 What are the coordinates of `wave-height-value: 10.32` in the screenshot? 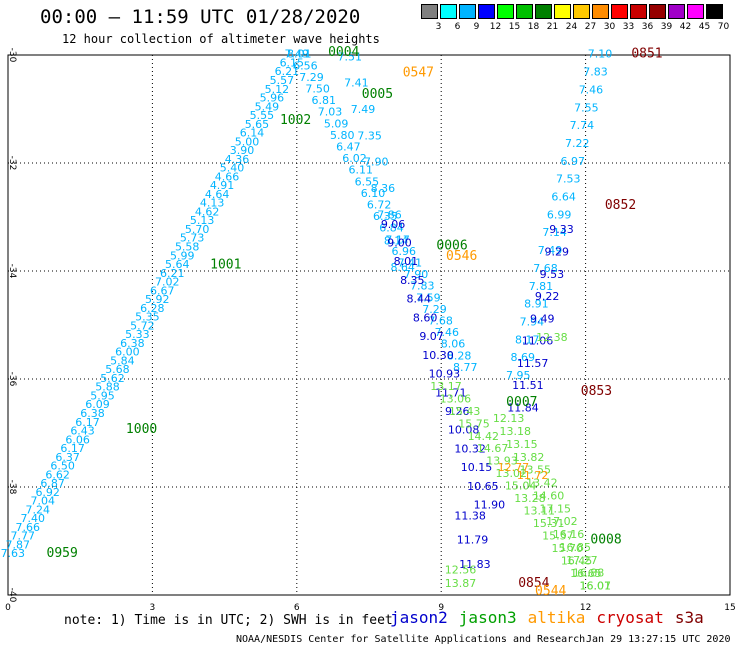 It's located at (470, 448).